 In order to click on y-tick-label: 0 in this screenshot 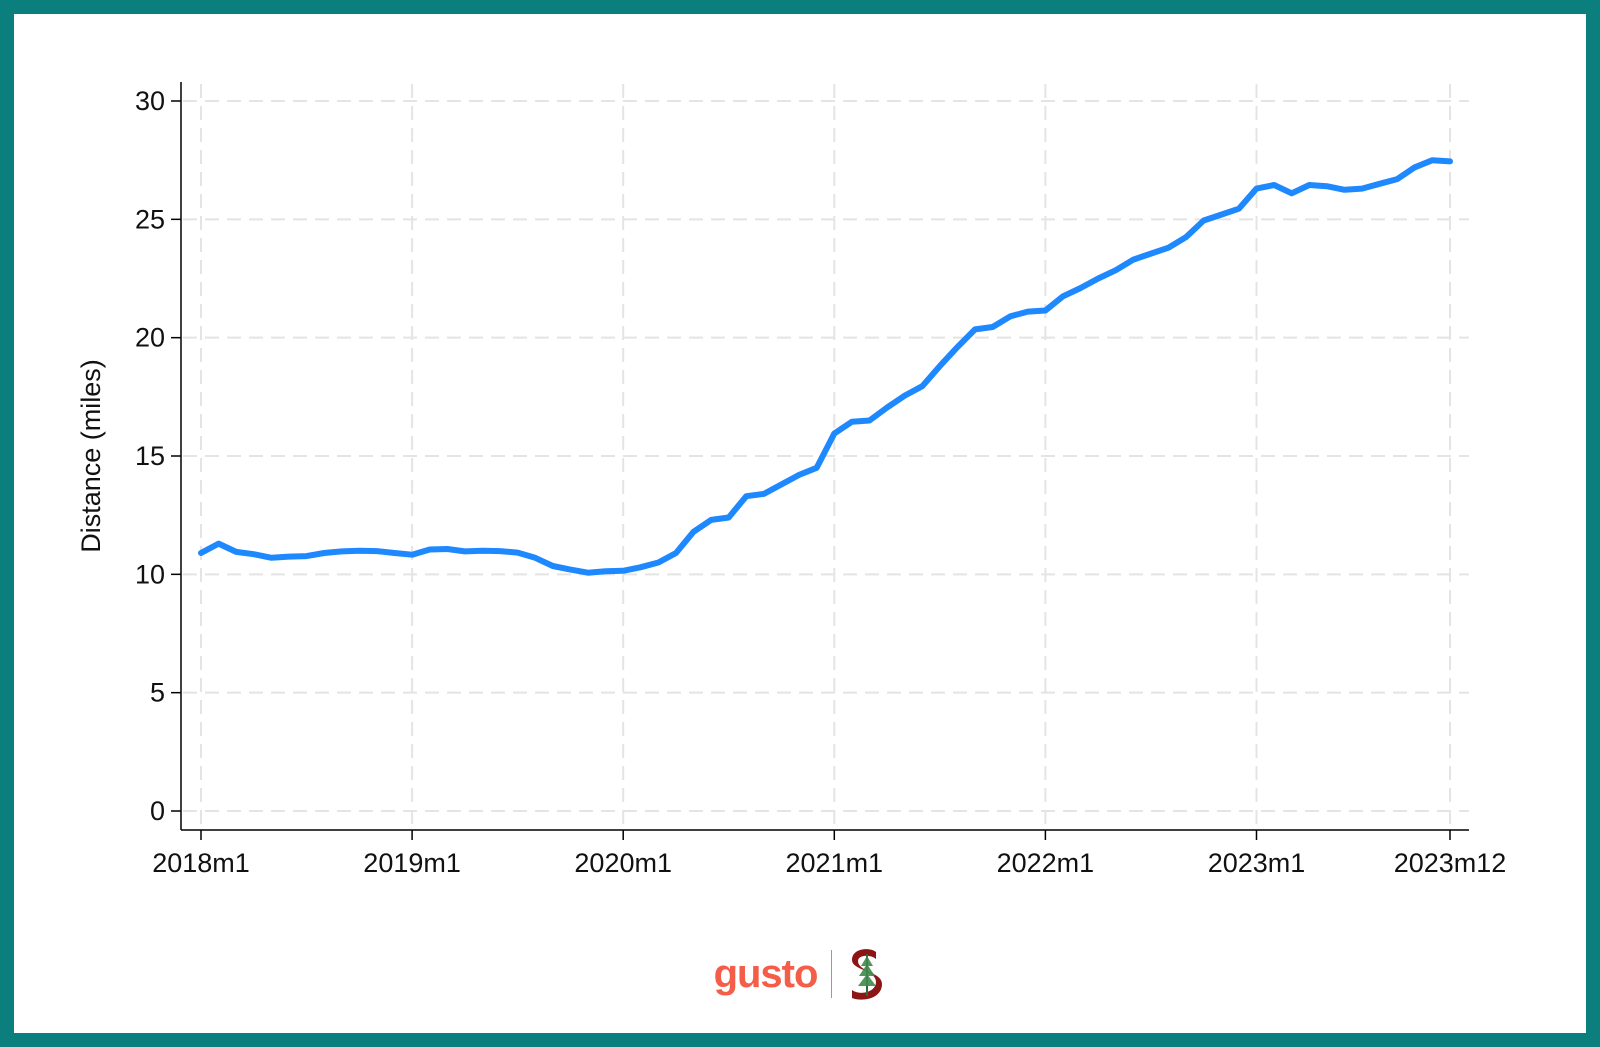, I will do `click(157, 811)`.